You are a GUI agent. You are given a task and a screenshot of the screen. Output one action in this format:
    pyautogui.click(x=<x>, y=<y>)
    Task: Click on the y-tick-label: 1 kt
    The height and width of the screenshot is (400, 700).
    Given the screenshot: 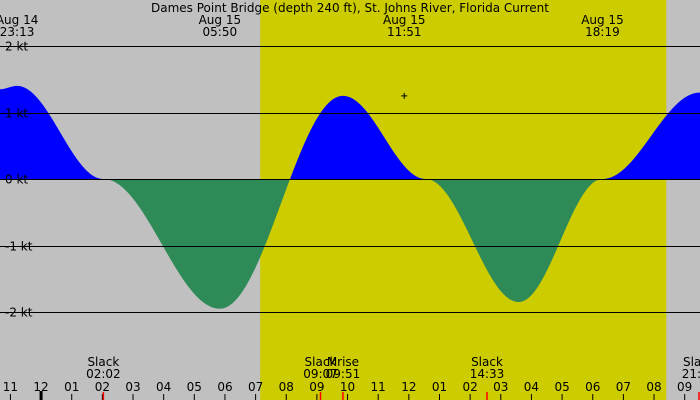 What is the action you would take?
    pyautogui.click(x=16, y=114)
    